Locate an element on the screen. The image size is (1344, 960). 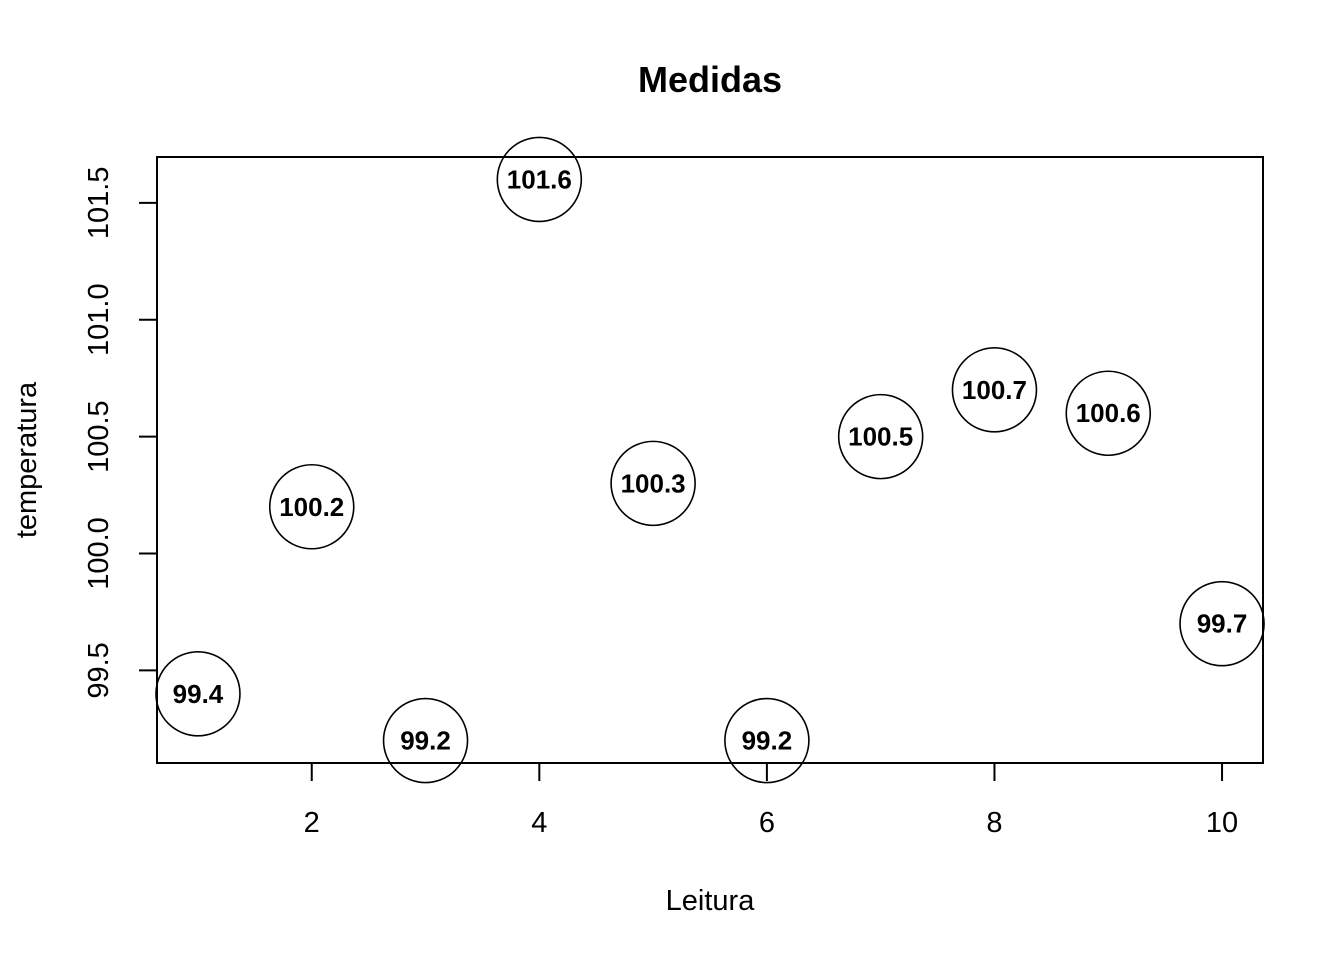
point-label: 100.2 is located at coordinates (311, 507).